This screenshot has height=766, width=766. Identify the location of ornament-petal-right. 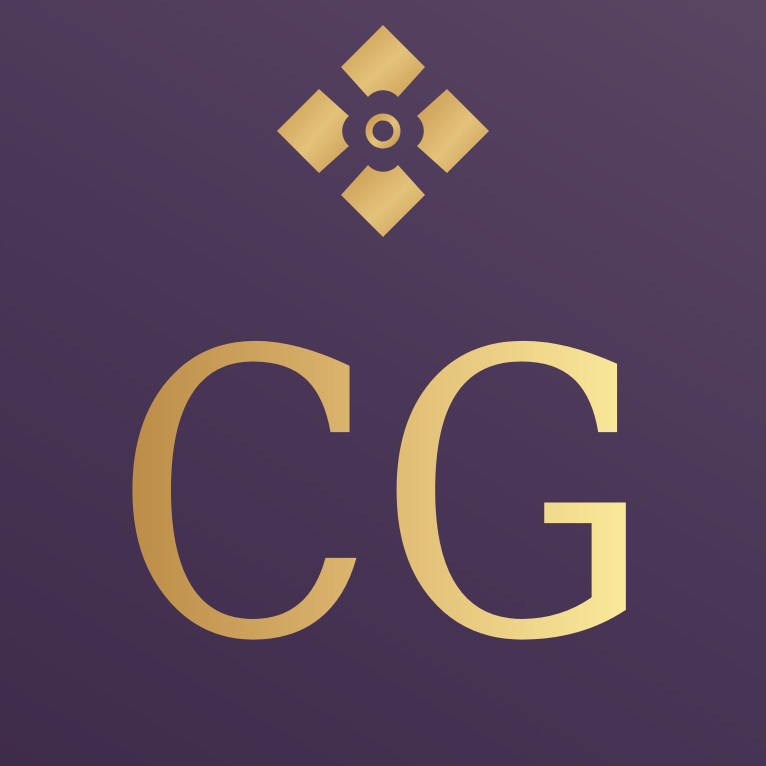
(453, 131).